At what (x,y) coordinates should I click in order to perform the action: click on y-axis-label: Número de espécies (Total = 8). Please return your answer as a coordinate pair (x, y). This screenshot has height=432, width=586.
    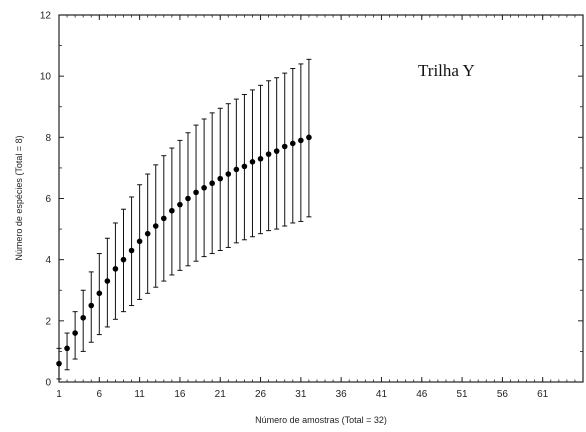
    Looking at the image, I should click on (19, 197).